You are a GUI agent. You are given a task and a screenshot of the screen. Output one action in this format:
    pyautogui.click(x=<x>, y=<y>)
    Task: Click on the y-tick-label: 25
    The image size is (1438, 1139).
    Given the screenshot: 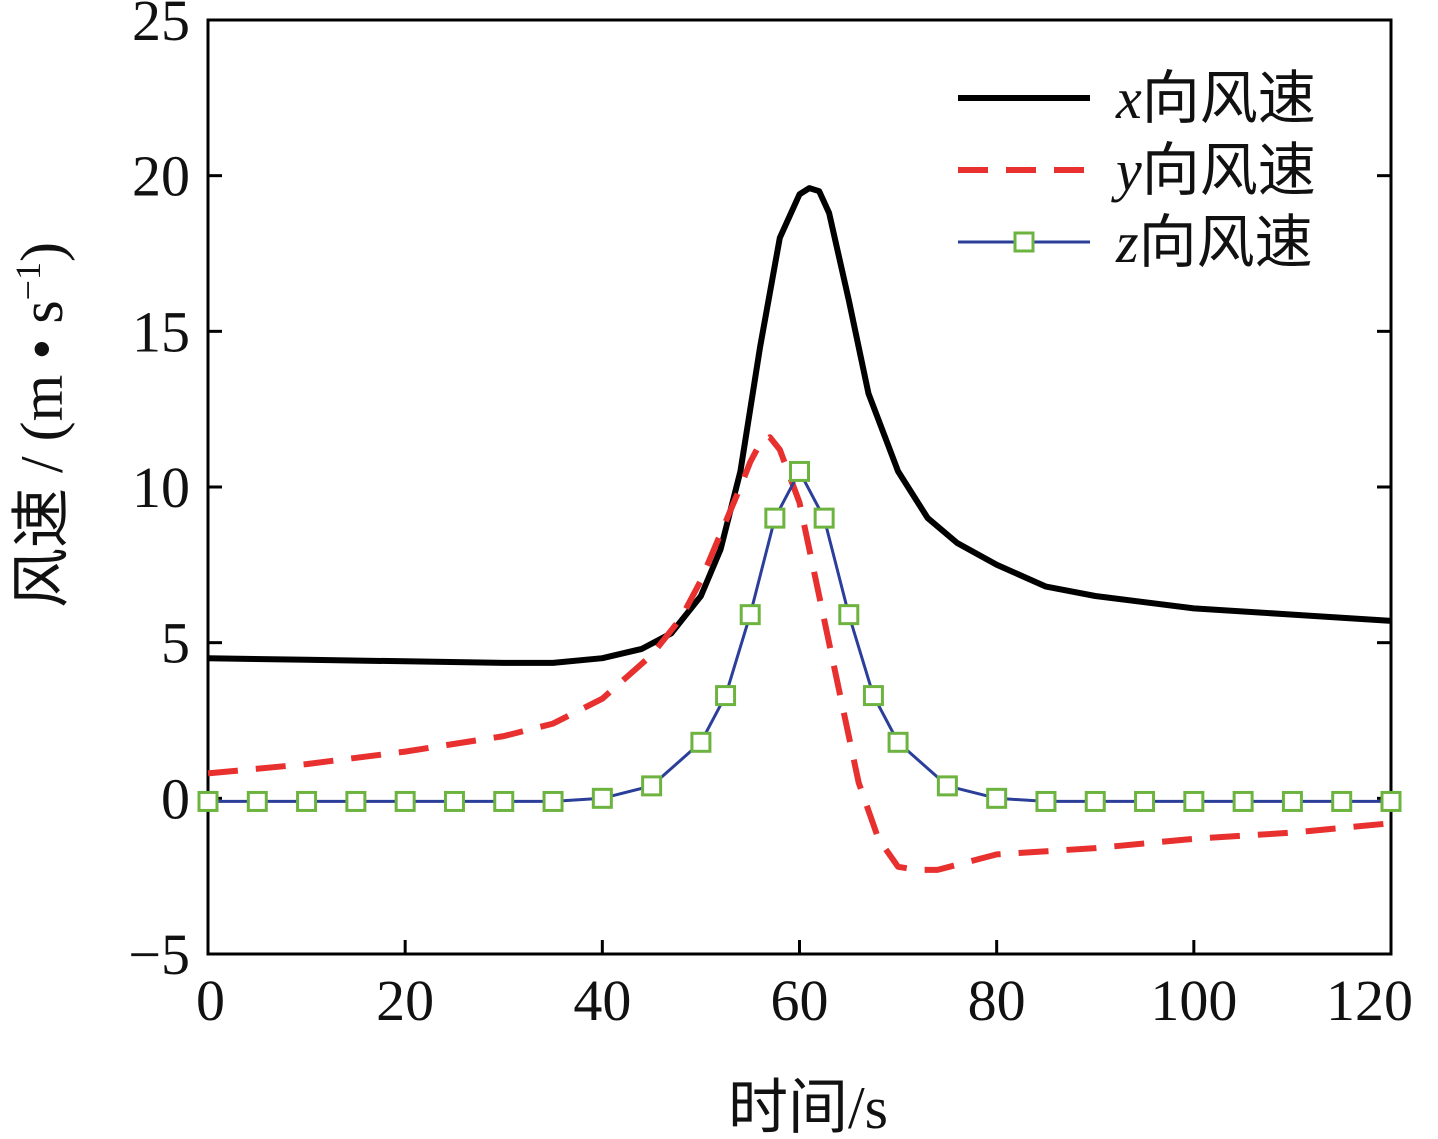 What is the action you would take?
    pyautogui.click(x=161, y=26)
    